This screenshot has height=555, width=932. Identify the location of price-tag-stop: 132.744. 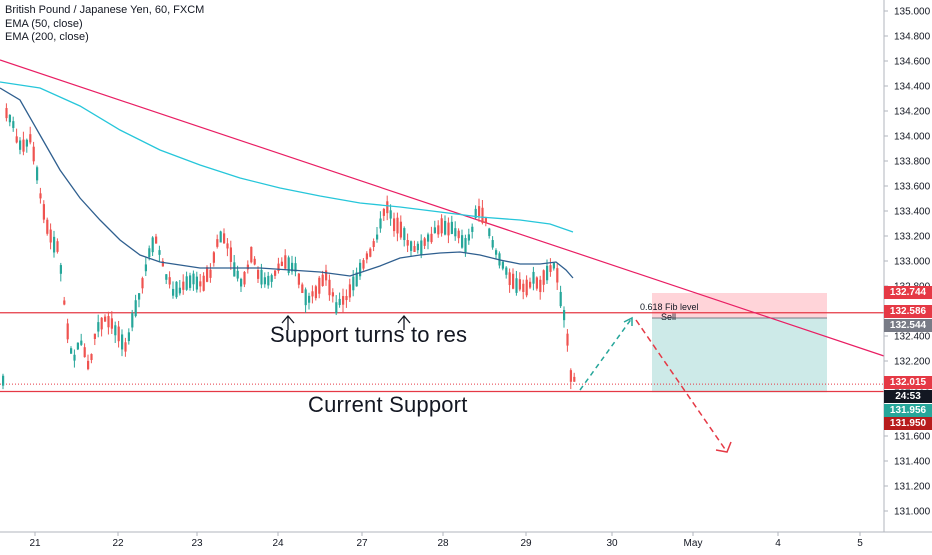
(908, 292).